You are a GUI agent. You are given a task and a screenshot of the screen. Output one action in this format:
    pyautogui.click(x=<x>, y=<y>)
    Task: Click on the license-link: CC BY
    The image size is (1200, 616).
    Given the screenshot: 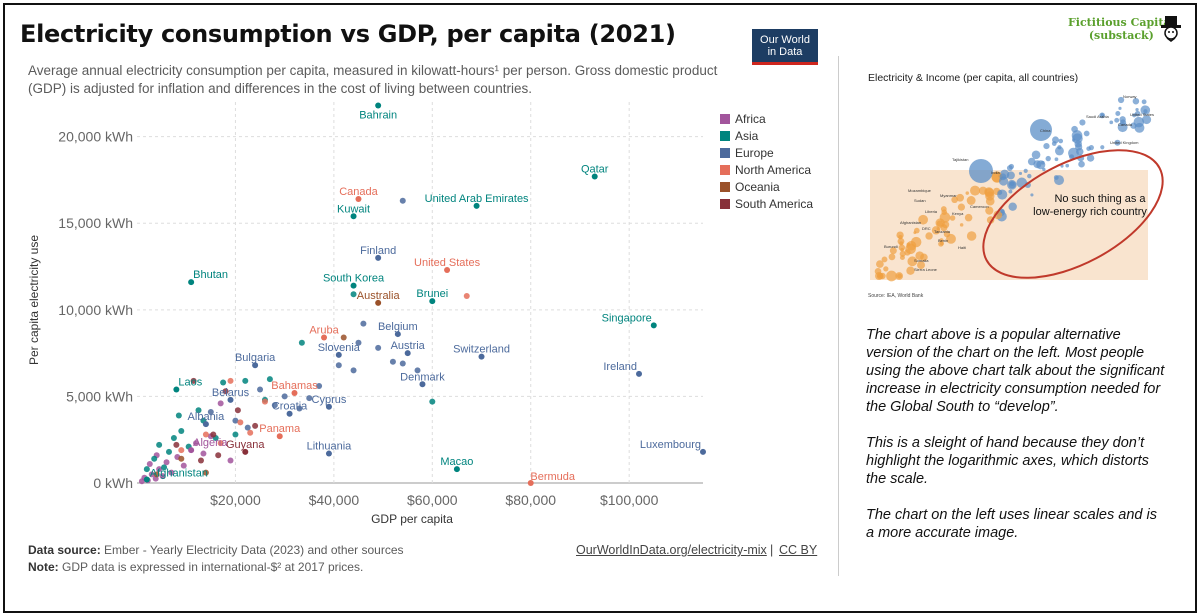 What is the action you would take?
    pyautogui.click(x=798, y=550)
    